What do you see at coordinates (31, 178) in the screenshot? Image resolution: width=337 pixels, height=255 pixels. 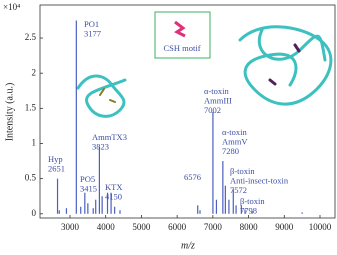 I see `y-tick-label: 0.5` at bounding box center [31, 178].